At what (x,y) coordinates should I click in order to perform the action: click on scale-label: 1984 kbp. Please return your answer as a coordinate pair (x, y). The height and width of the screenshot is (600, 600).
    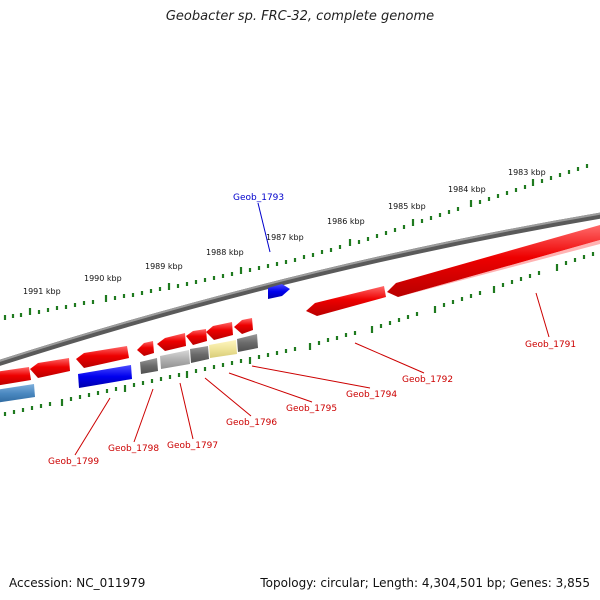
    Looking at the image, I should click on (467, 189).